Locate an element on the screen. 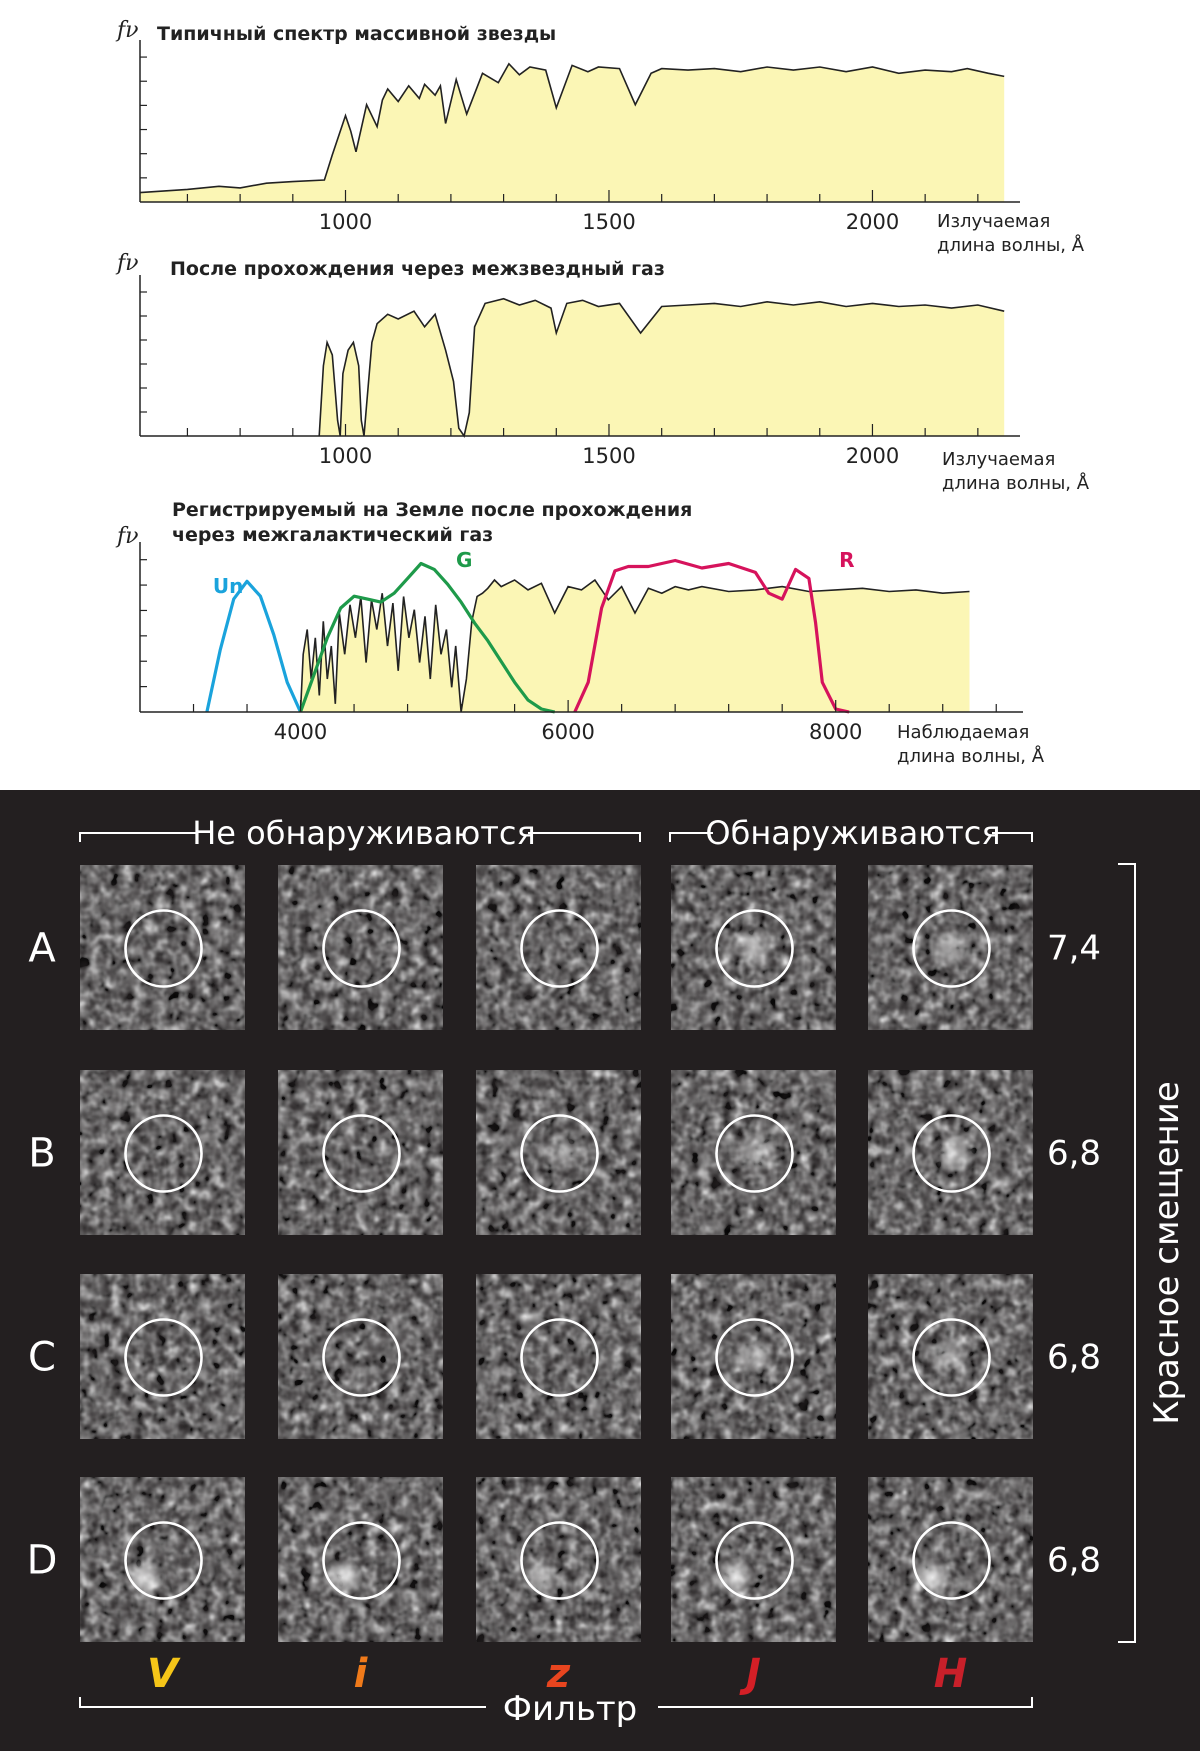 Image resolution: width=1200 pixels, height=1755 pixels. image-cell-a-h is located at coordinates (950, 947).